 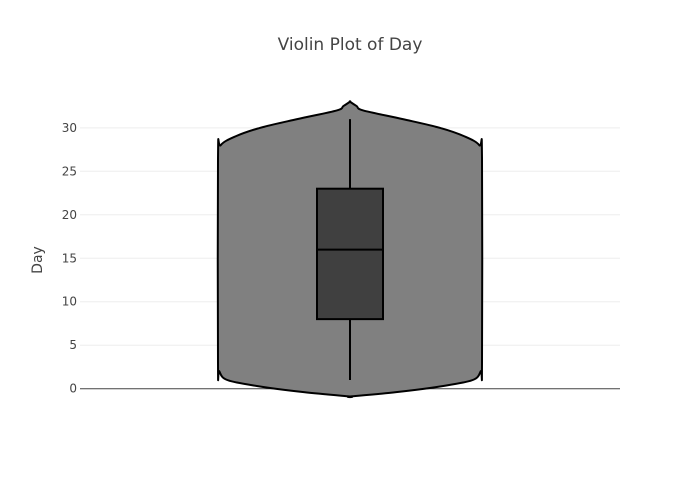 What do you see at coordinates (73, 389) in the screenshot?
I see `y-tick-label-0: 0` at bounding box center [73, 389].